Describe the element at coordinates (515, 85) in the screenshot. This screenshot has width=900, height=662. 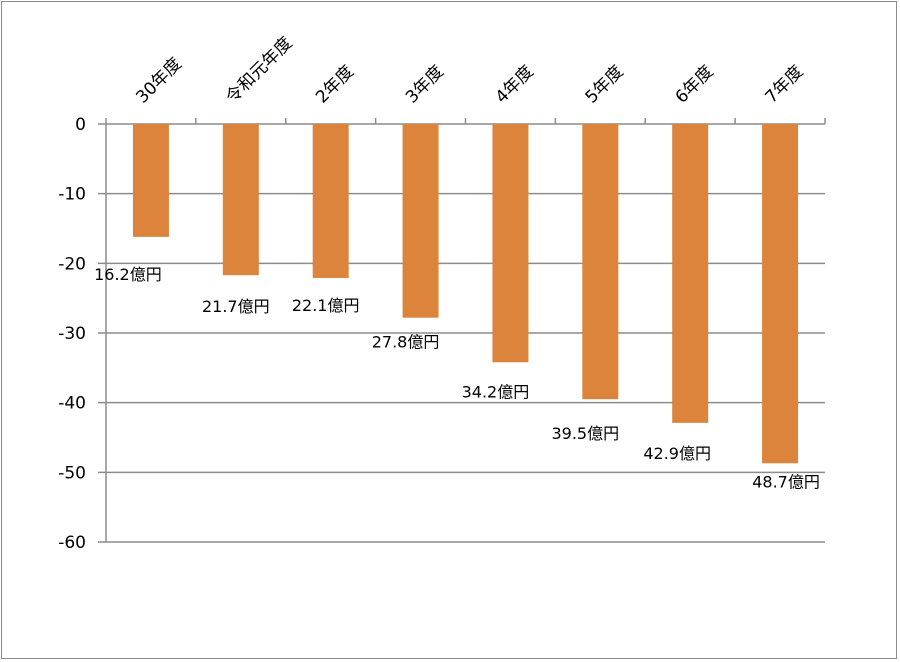
I see `category-label: 4年度` at that location.